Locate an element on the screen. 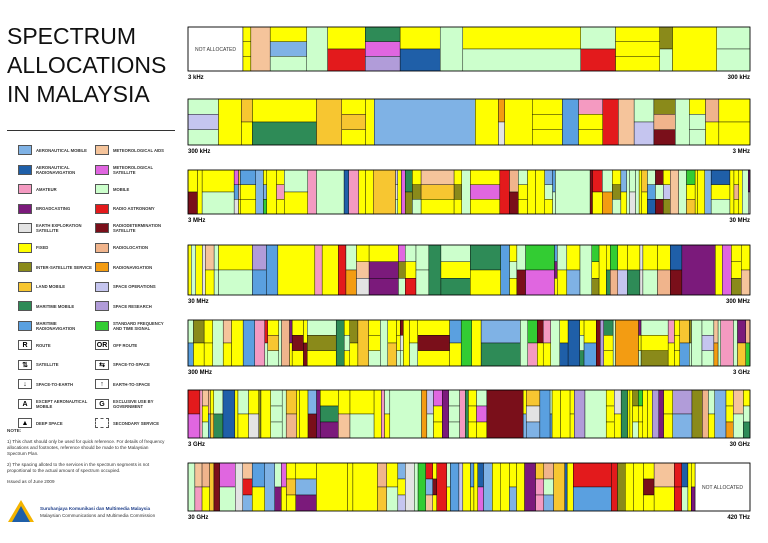 The width and height of the screenshot is (768, 543). band-start: 300 MHz is located at coordinates (200, 373).